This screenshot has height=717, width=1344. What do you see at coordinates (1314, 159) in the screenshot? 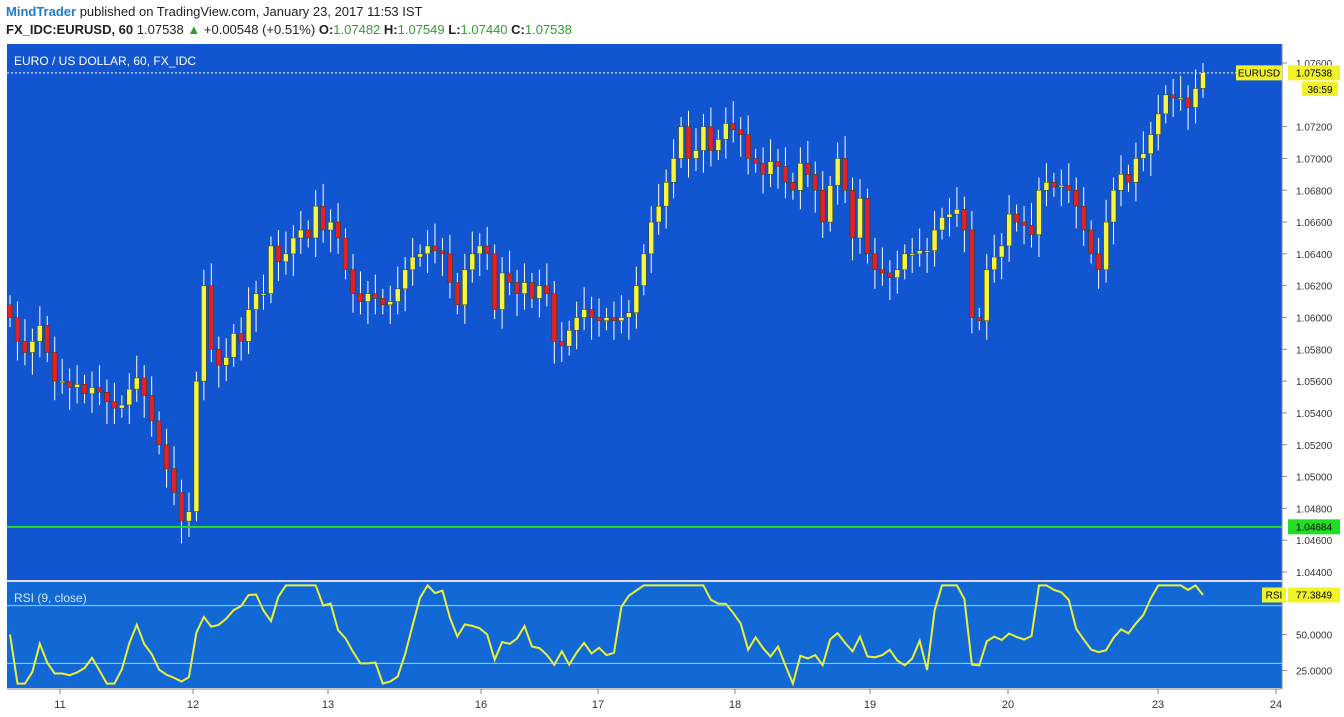
I see `price-tick-label: 1.07000` at bounding box center [1314, 159].